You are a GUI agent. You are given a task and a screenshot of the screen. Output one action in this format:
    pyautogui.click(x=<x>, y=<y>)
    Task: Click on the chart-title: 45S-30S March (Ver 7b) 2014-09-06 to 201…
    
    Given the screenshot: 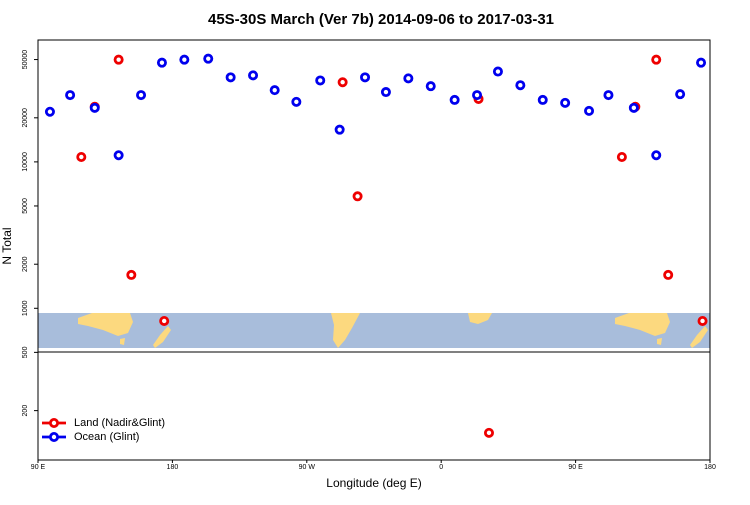 What is the action you would take?
    pyautogui.click(x=381, y=19)
    